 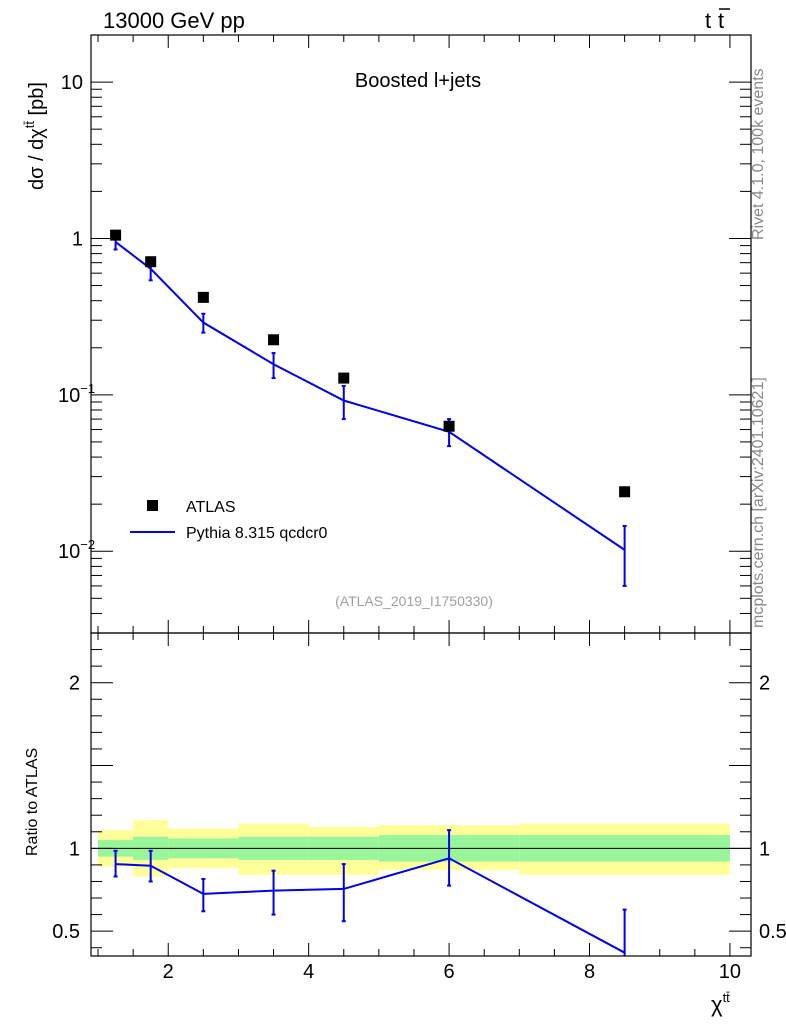 I want to click on ratio-y-tick-label-right: 0.5, so click(x=772, y=932).